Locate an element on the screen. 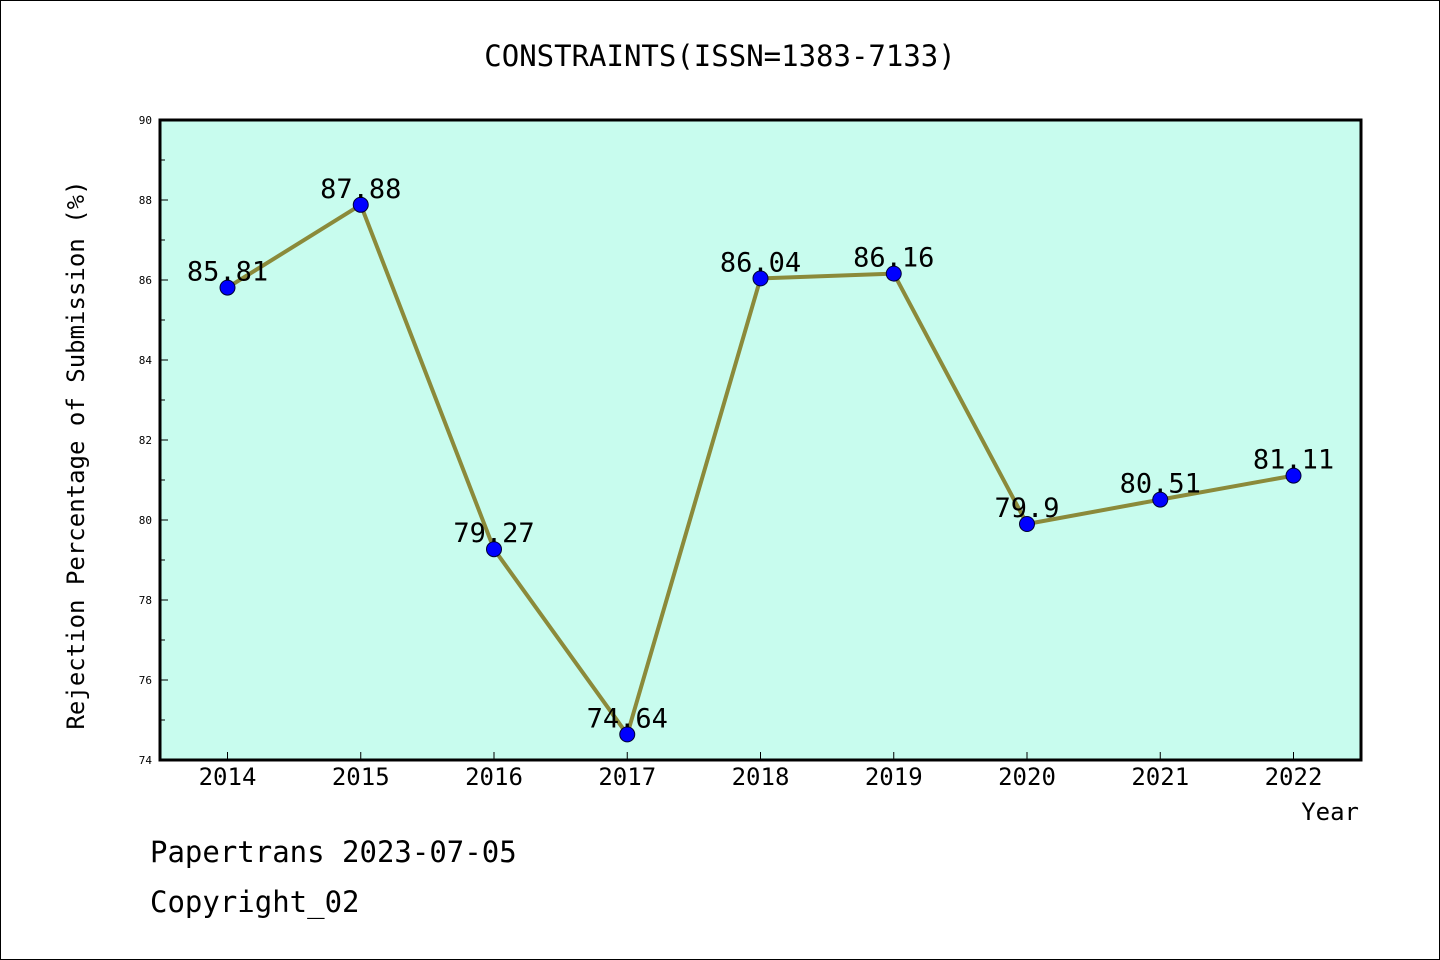 The height and width of the screenshot is (960, 1440). data-label: 79.9 is located at coordinates (1026, 508).